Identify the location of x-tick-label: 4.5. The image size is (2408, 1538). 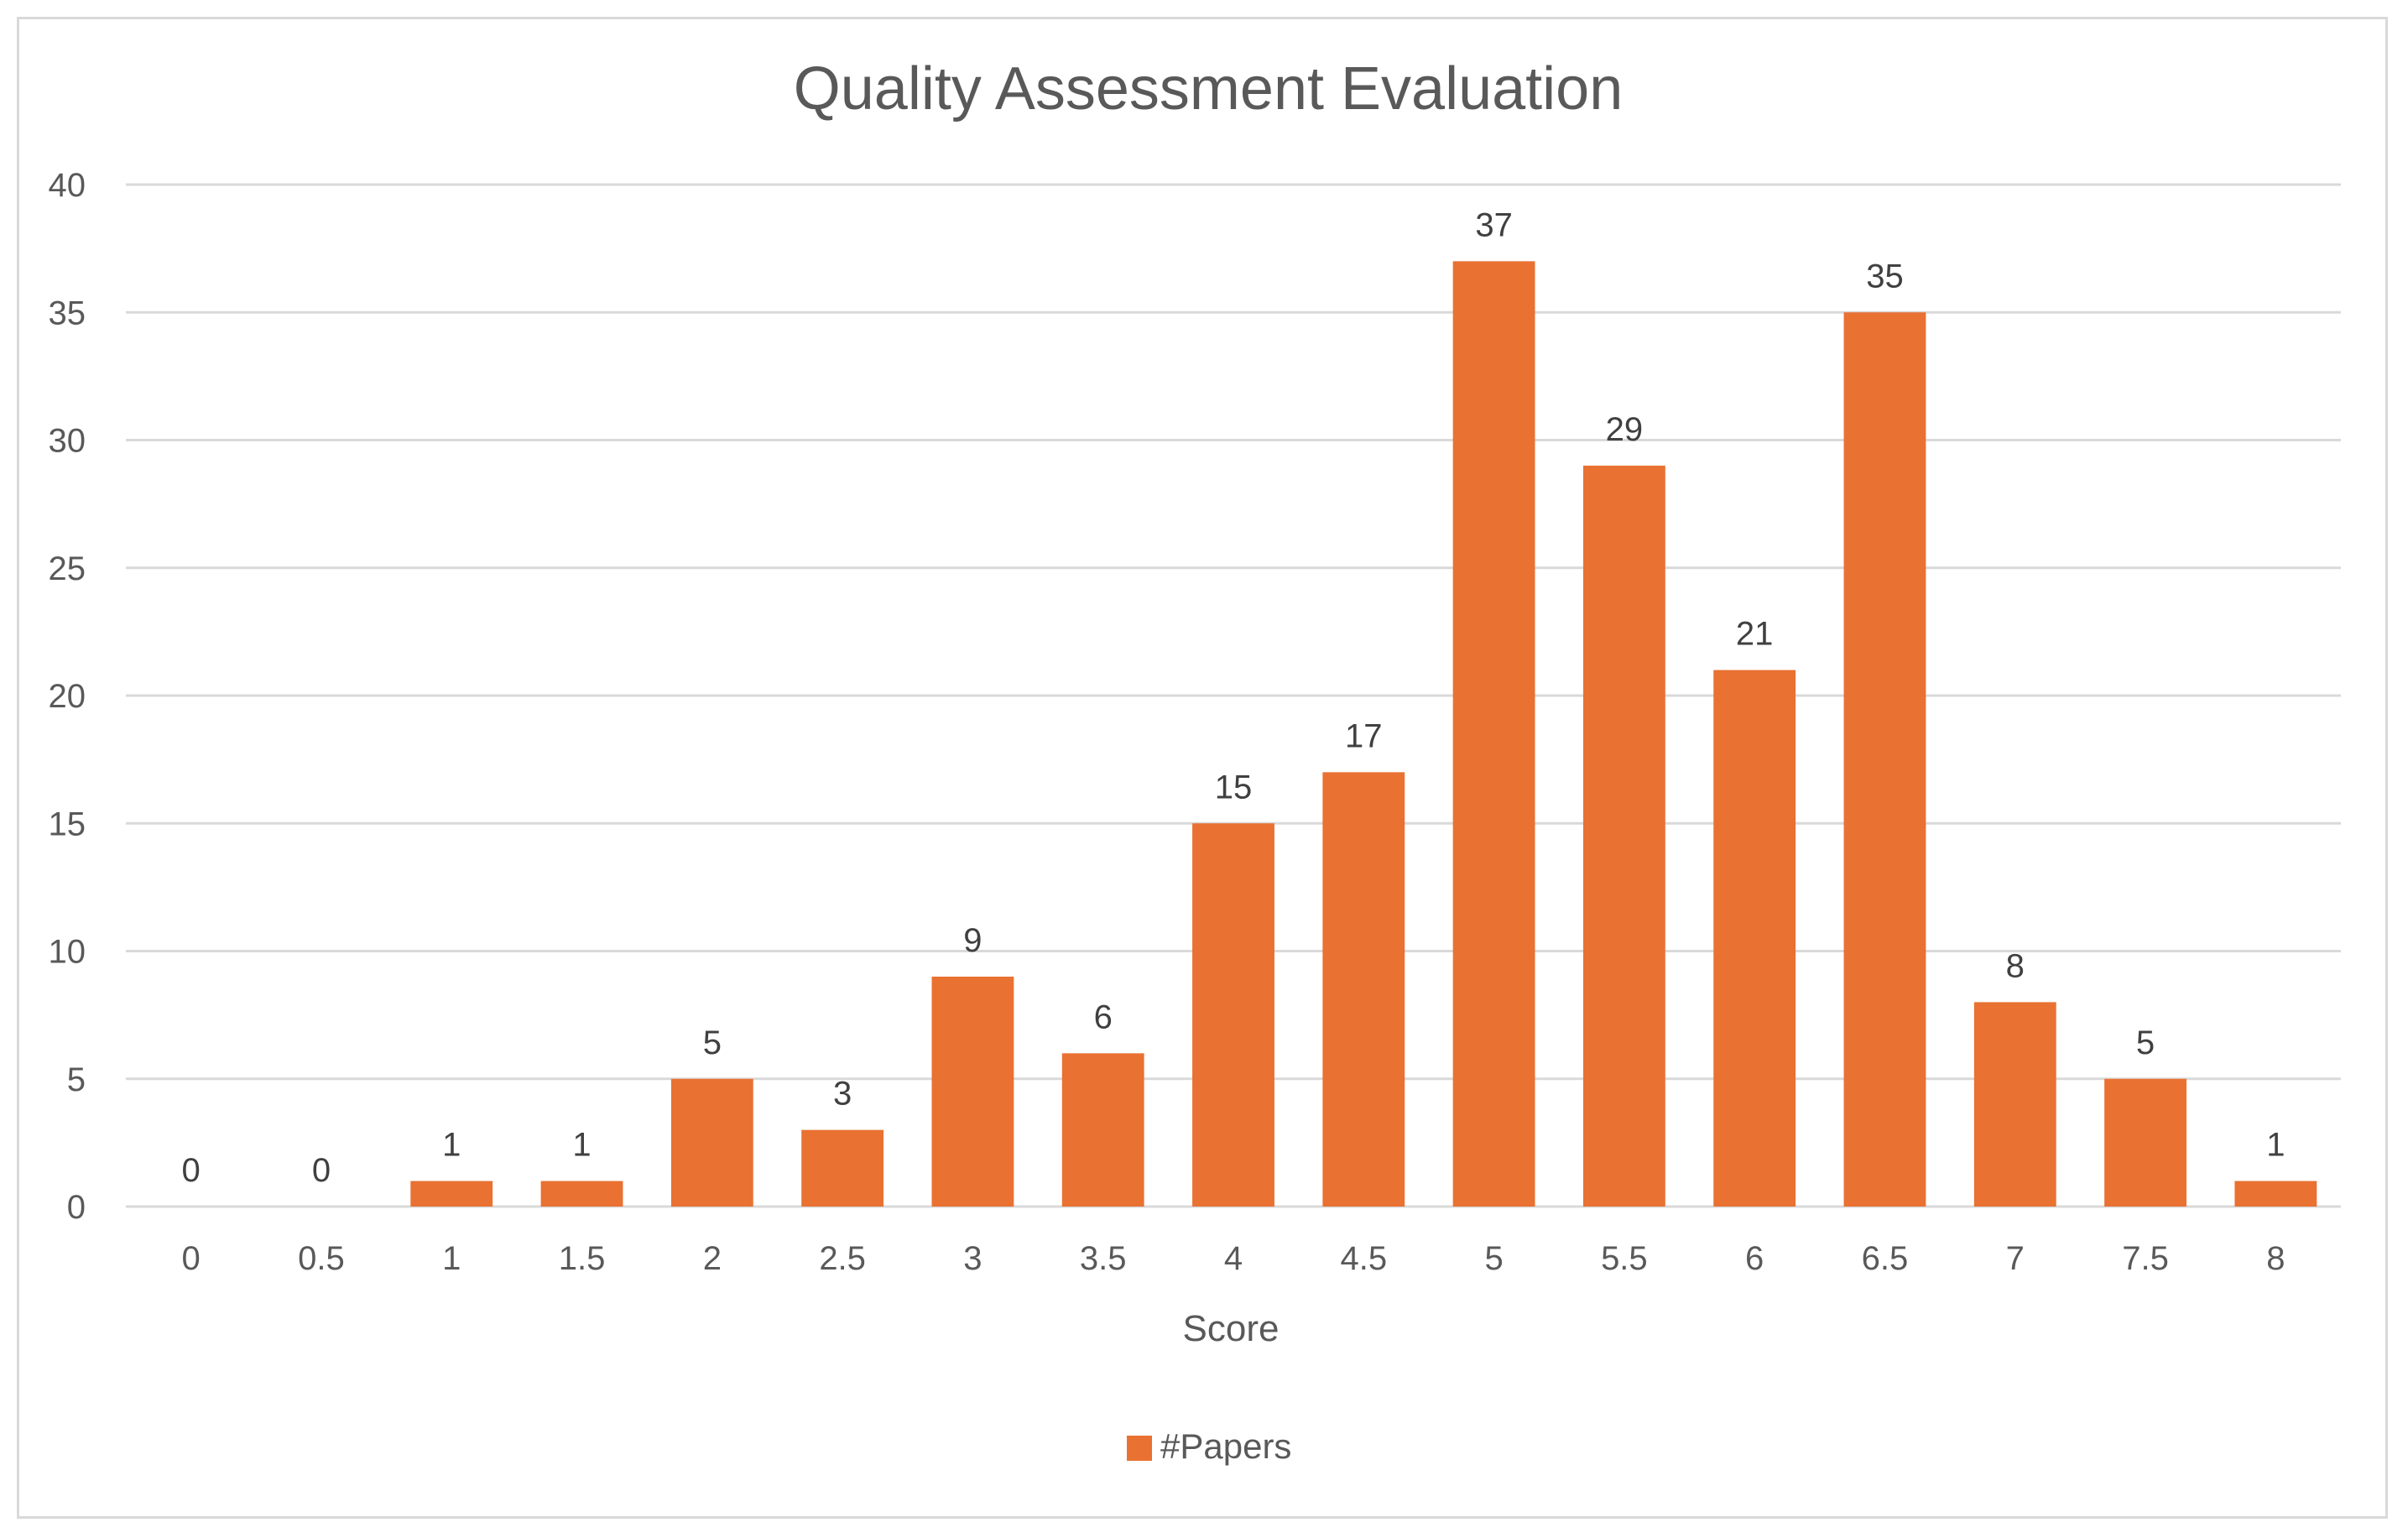
(1363, 1258).